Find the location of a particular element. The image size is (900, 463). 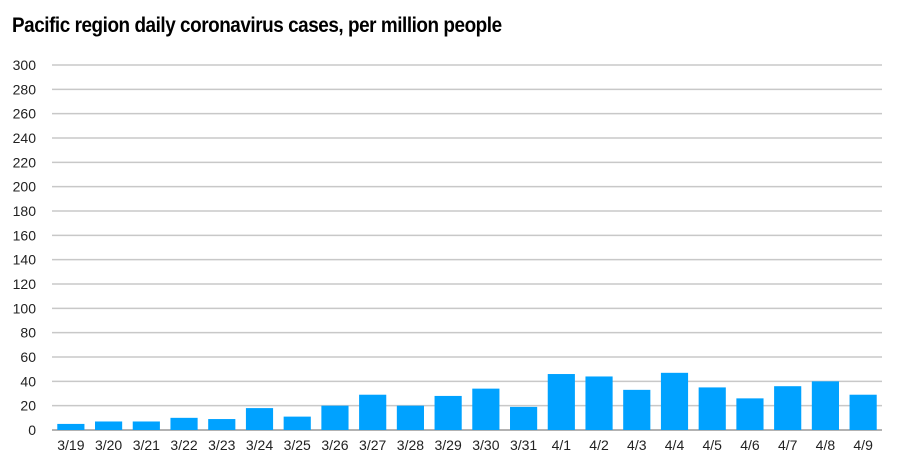

x-tick-label: 3/25 is located at coordinates (297, 445).